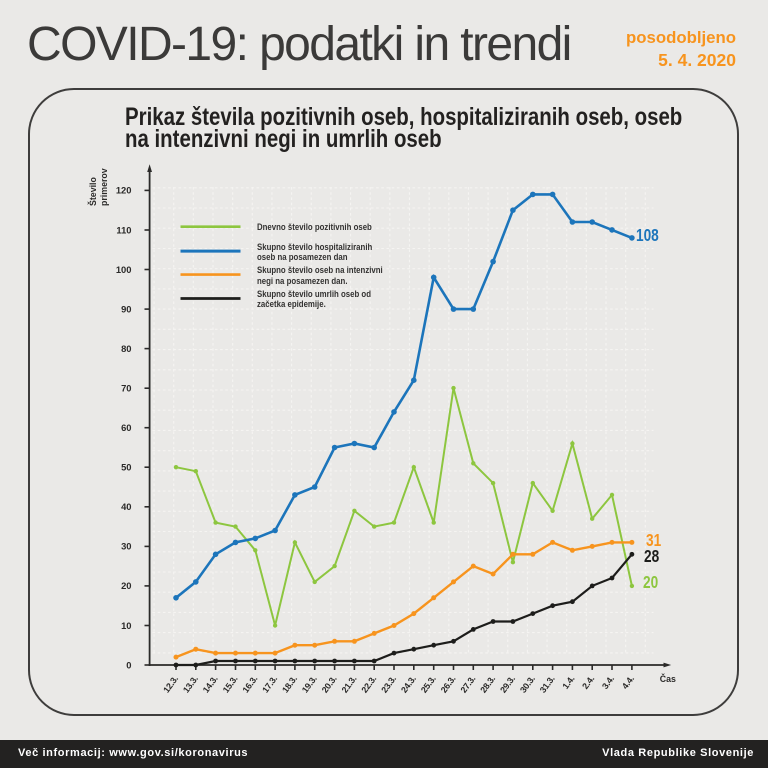 The image size is (768, 768). What do you see at coordinates (123, 229) in the screenshot?
I see `svg-text: 110` at bounding box center [123, 229].